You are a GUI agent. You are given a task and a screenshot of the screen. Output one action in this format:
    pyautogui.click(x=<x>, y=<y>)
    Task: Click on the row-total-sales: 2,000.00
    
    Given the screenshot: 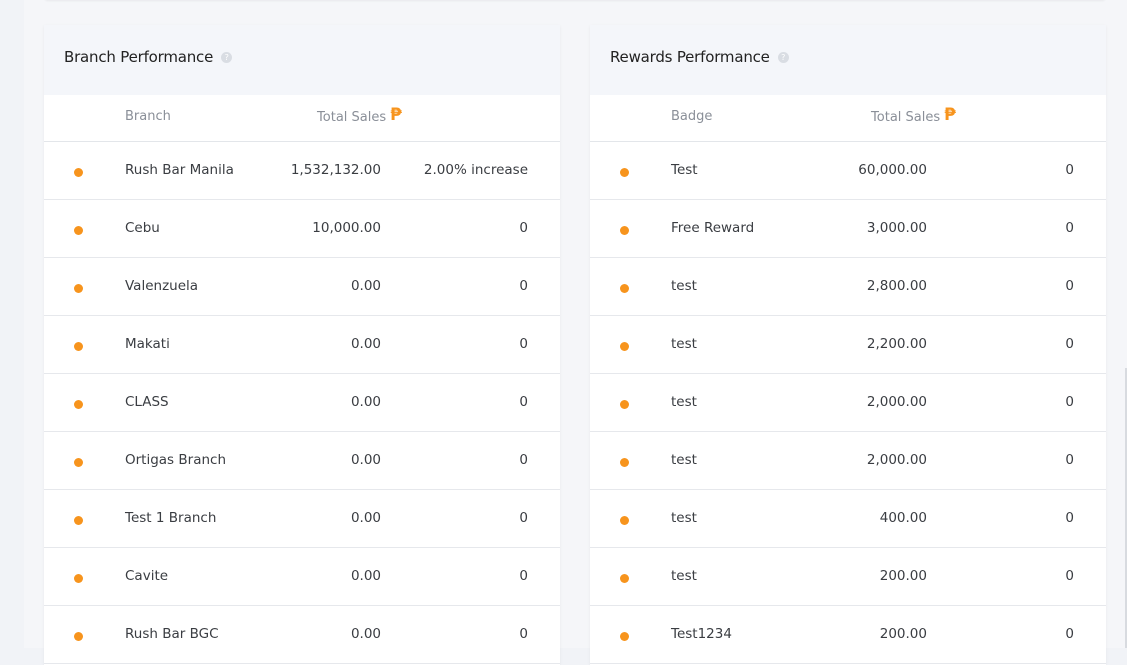 What is the action you would take?
    pyautogui.click(x=896, y=402)
    